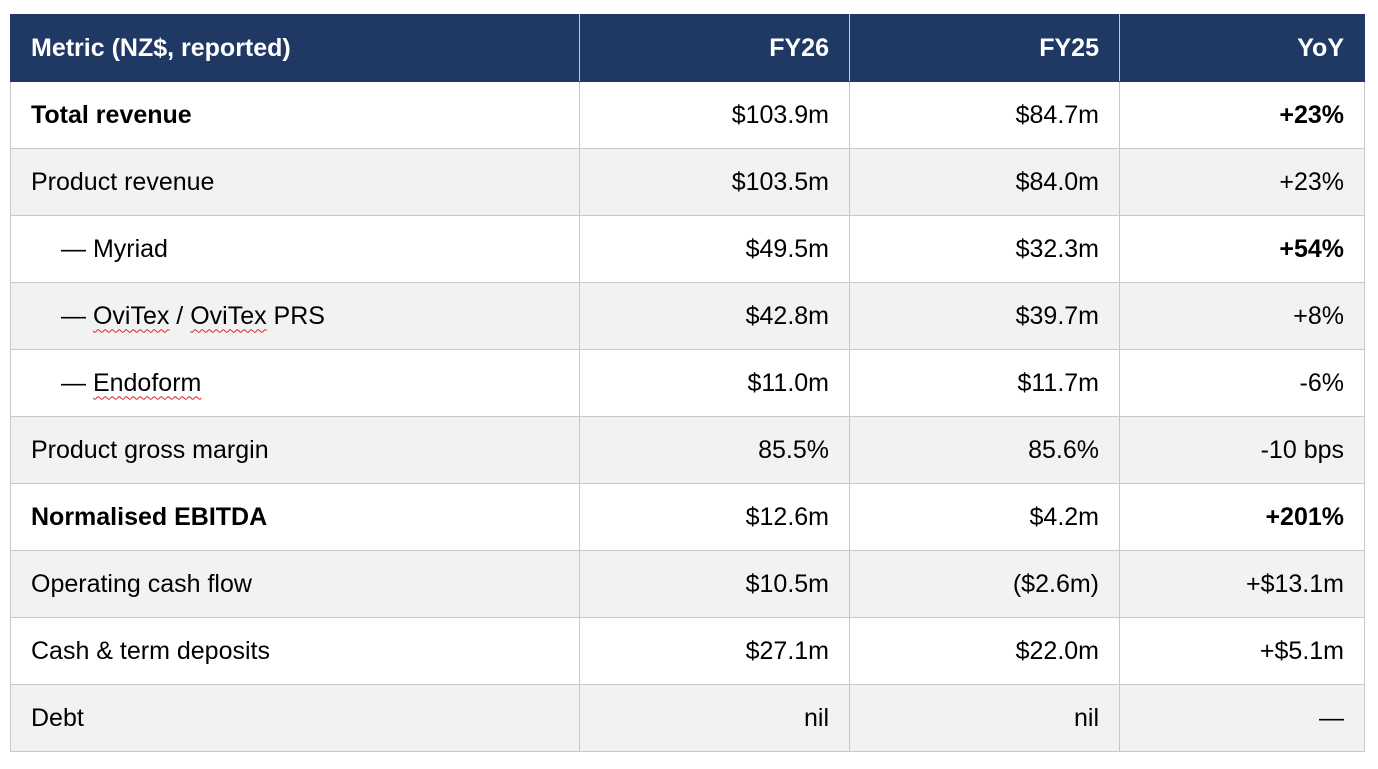 This screenshot has height=769, width=1378. What do you see at coordinates (984, 718) in the screenshot?
I see `fy25-cell: nil` at bounding box center [984, 718].